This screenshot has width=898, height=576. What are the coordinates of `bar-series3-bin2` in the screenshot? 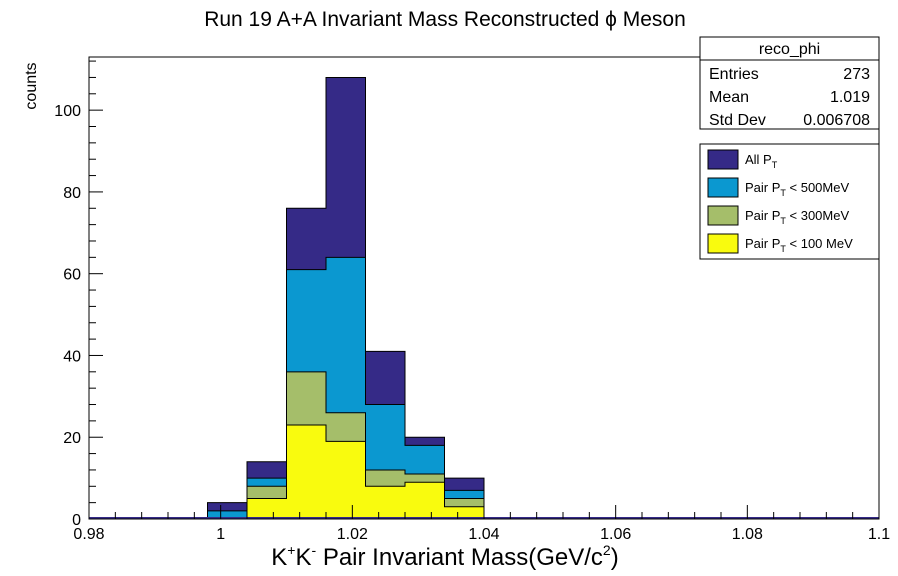 It's located at (306, 471).